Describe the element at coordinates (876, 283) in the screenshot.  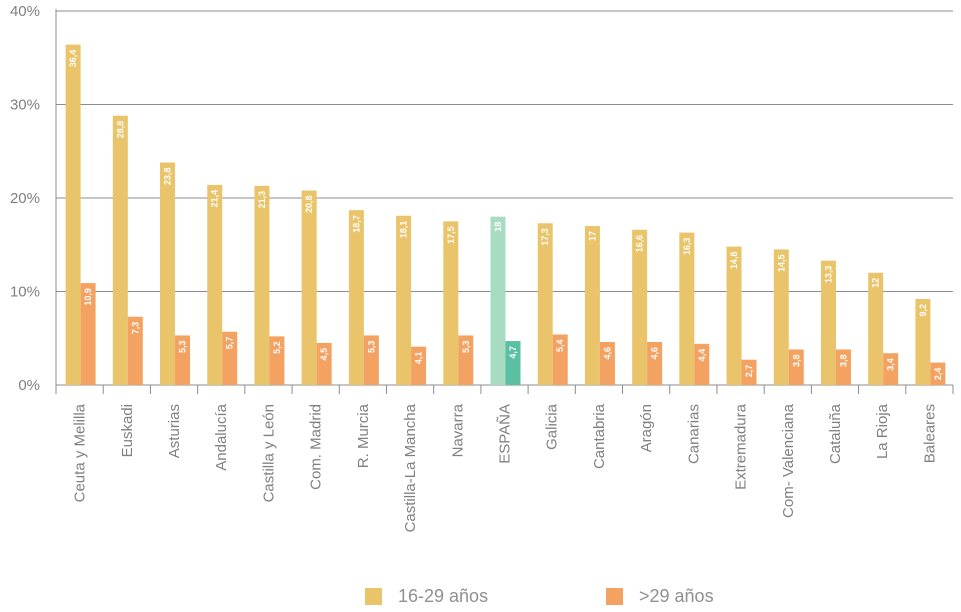
I see `data-label: 12` at that location.